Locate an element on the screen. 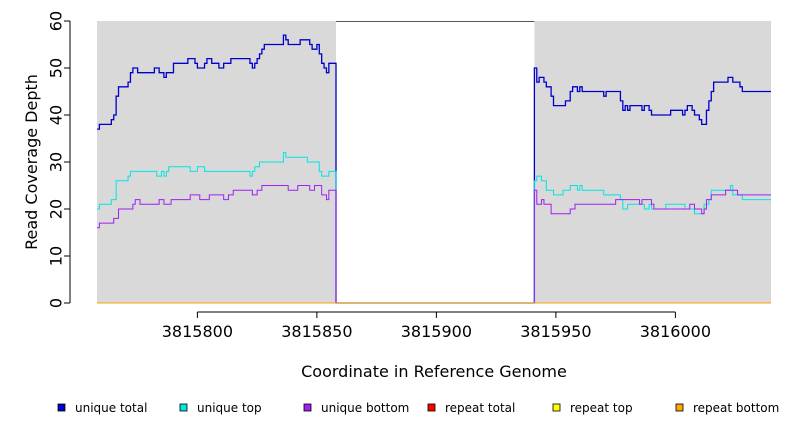  x-tick-label: 3815950 is located at coordinates (555, 331).